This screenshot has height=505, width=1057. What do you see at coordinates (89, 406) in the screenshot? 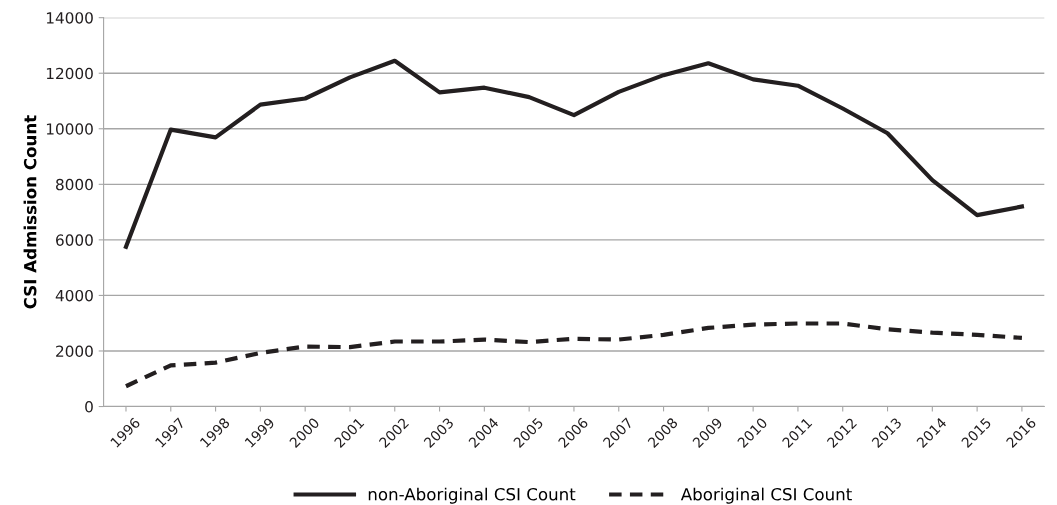
I see `y-tick-label: 0` at bounding box center [89, 406].